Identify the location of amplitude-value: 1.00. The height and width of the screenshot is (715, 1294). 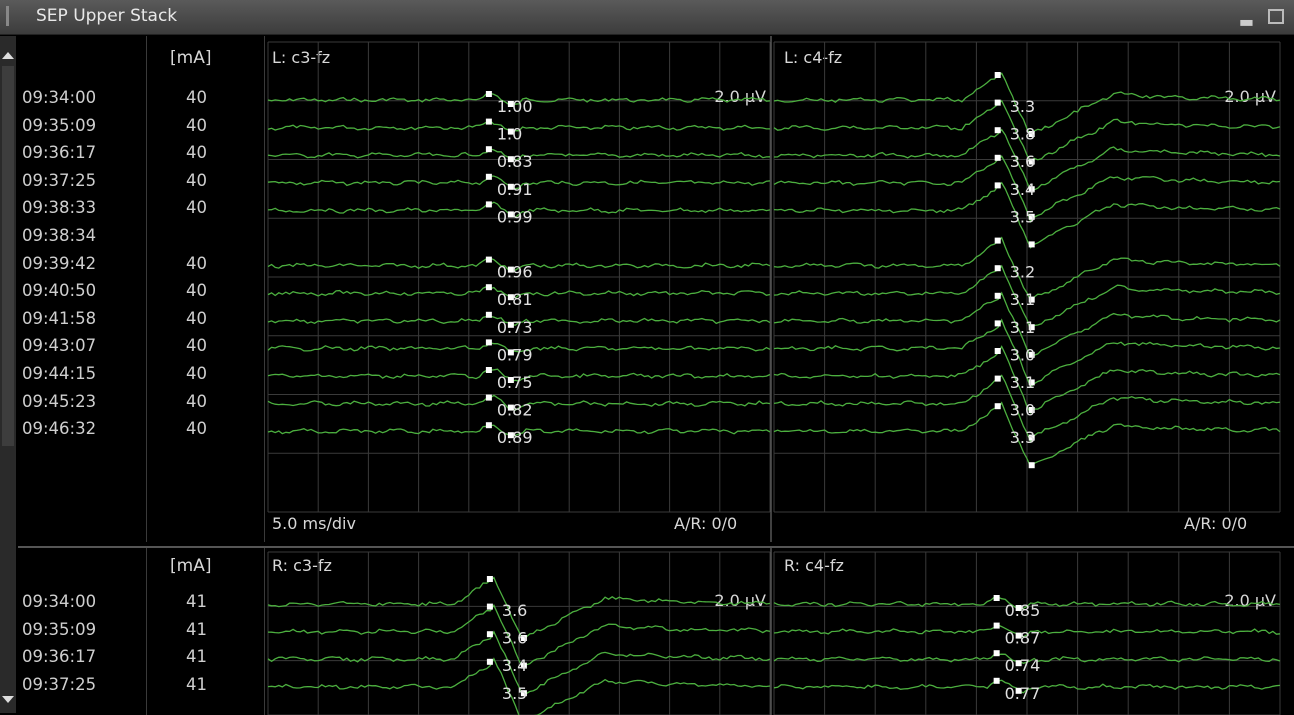
(515, 106).